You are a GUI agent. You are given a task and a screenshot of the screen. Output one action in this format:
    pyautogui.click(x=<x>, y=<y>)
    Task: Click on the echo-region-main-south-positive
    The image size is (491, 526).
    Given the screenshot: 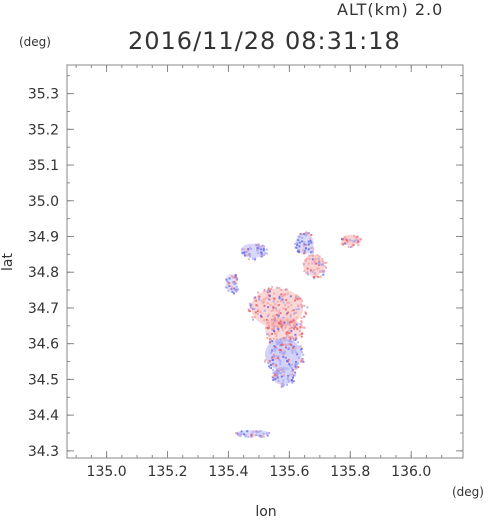 What is the action you would take?
    pyautogui.click(x=285, y=331)
    